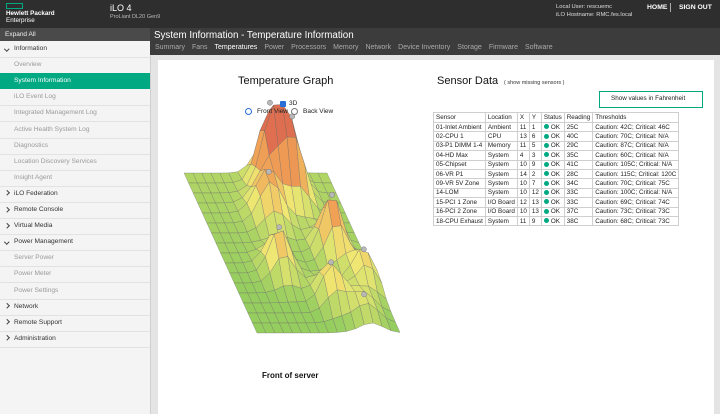 This screenshot has width=720, height=414. What do you see at coordinates (523, 184) in the screenshot?
I see `cell-text: 10` at bounding box center [523, 184].